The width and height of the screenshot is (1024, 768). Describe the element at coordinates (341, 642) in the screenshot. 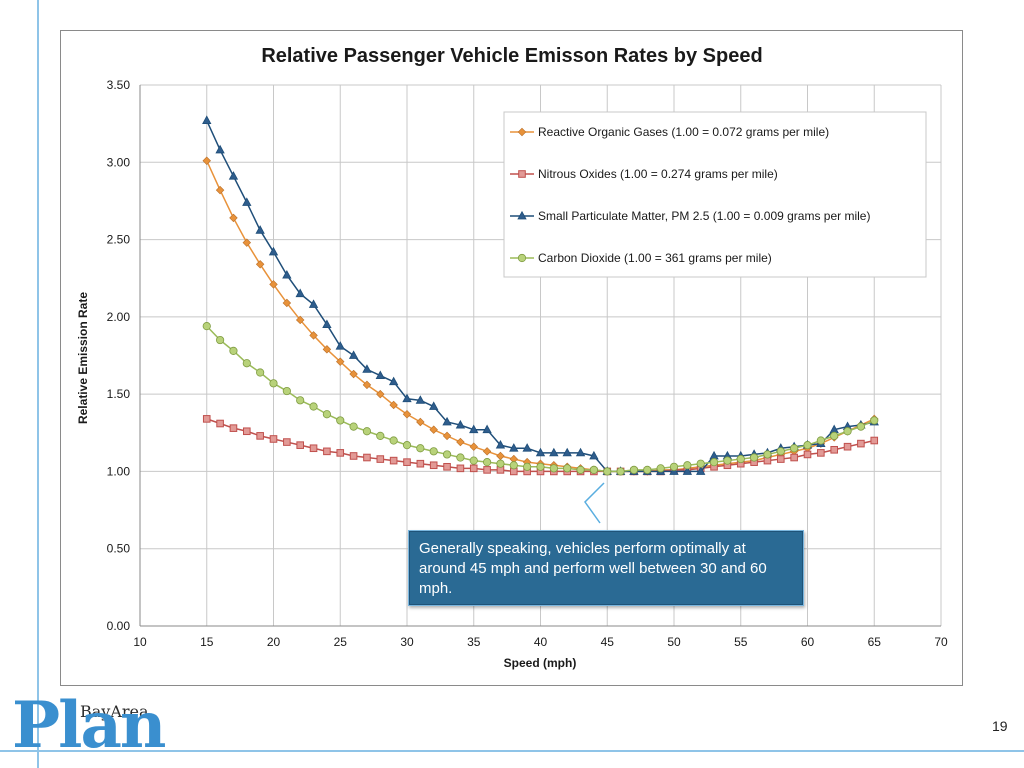

I see `x-tick-label: 25` at that location.